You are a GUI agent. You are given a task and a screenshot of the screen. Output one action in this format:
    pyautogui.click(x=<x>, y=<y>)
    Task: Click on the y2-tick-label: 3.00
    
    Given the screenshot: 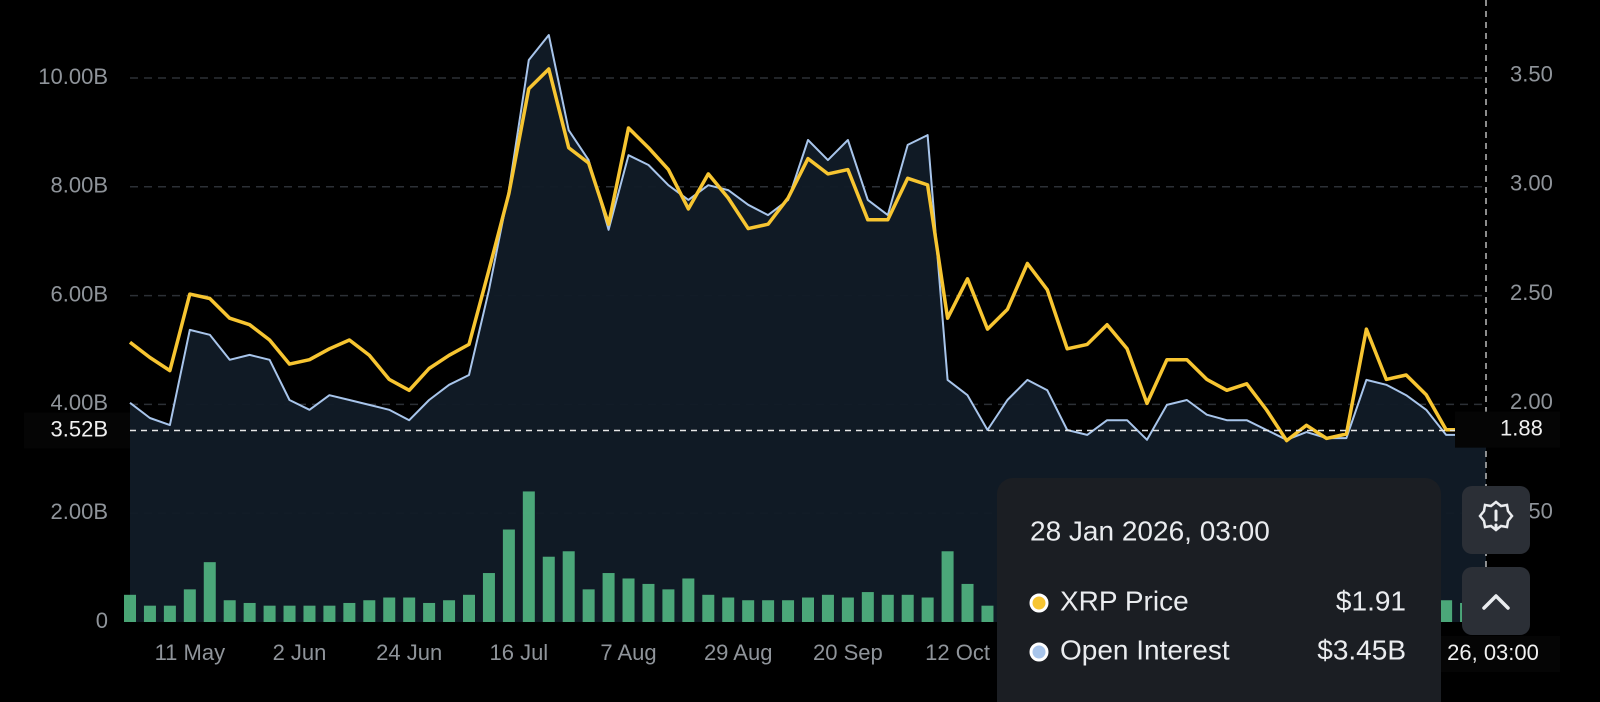 What is the action you would take?
    pyautogui.click(x=1531, y=183)
    